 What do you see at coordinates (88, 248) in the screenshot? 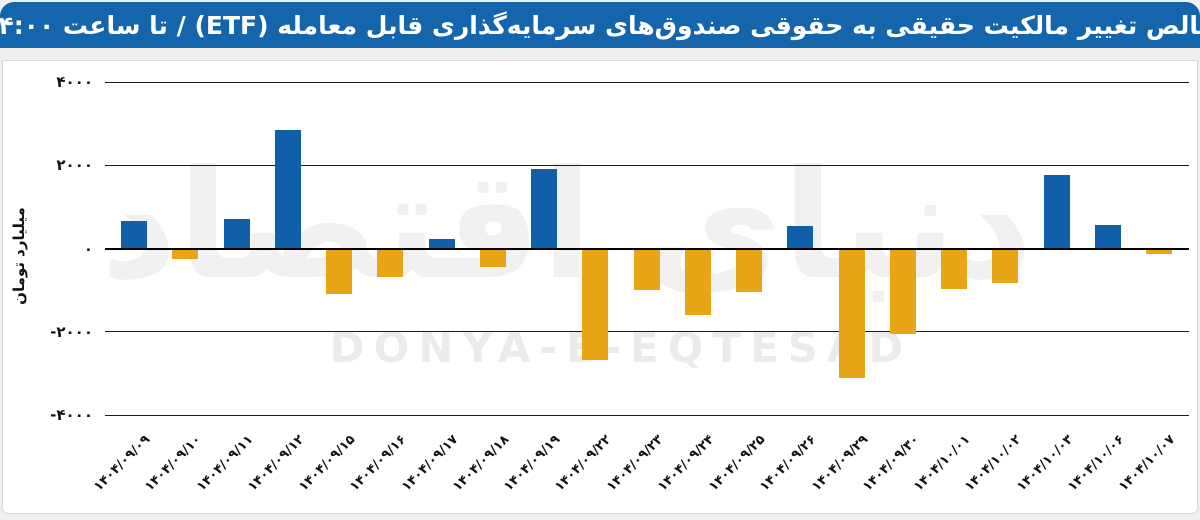
I see `y-tick-label: ۰` at bounding box center [88, 248].